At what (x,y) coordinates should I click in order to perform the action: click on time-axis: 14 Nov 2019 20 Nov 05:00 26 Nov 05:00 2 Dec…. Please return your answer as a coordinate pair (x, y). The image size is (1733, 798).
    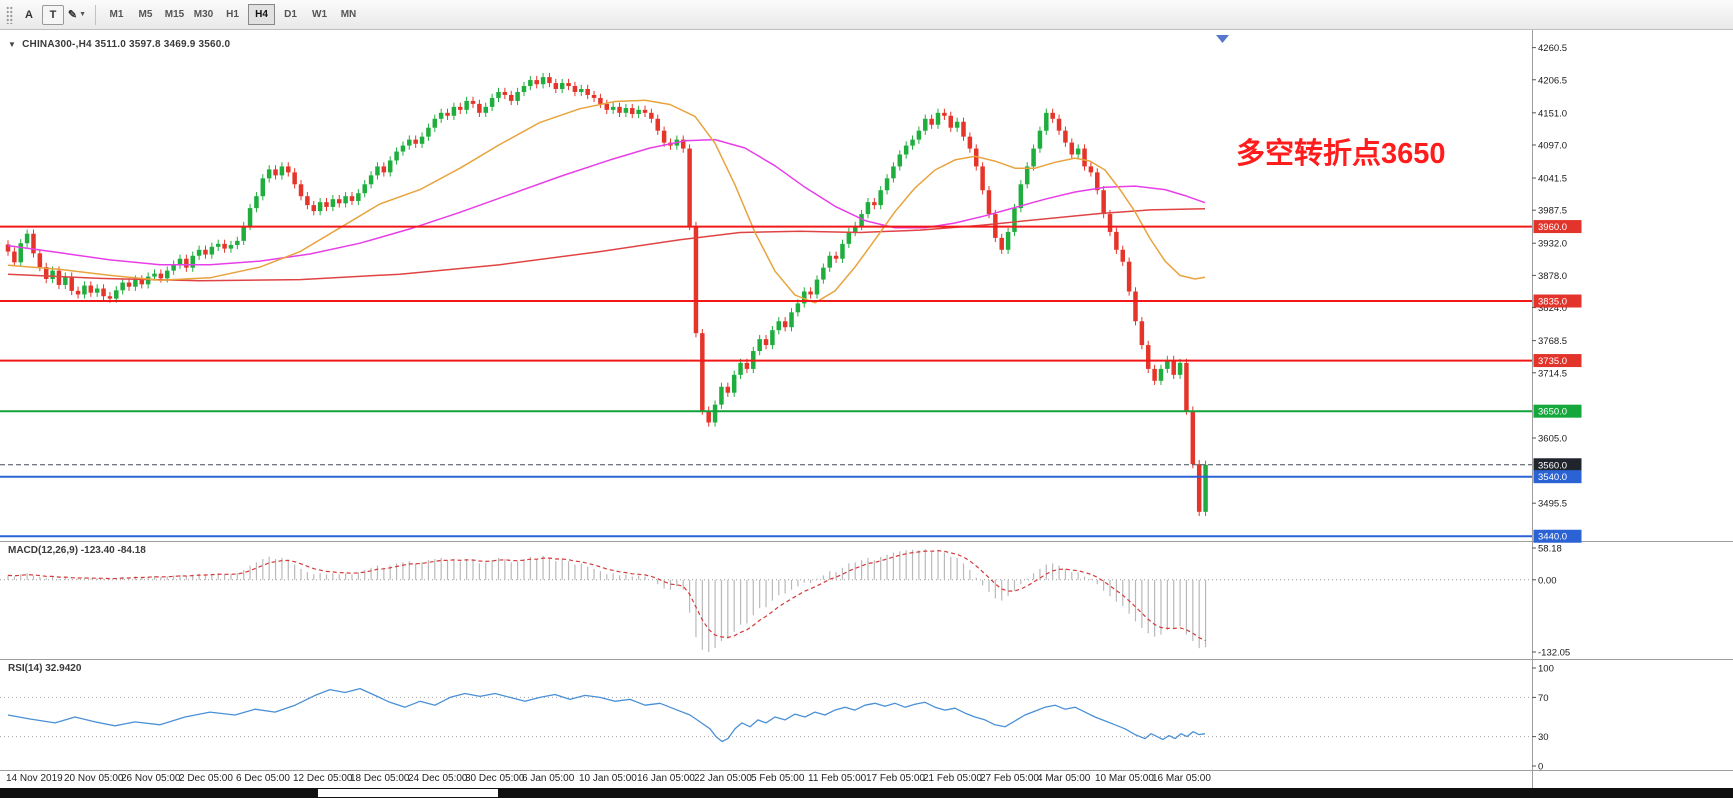
    Looking at the image, I should click on (866, 780).